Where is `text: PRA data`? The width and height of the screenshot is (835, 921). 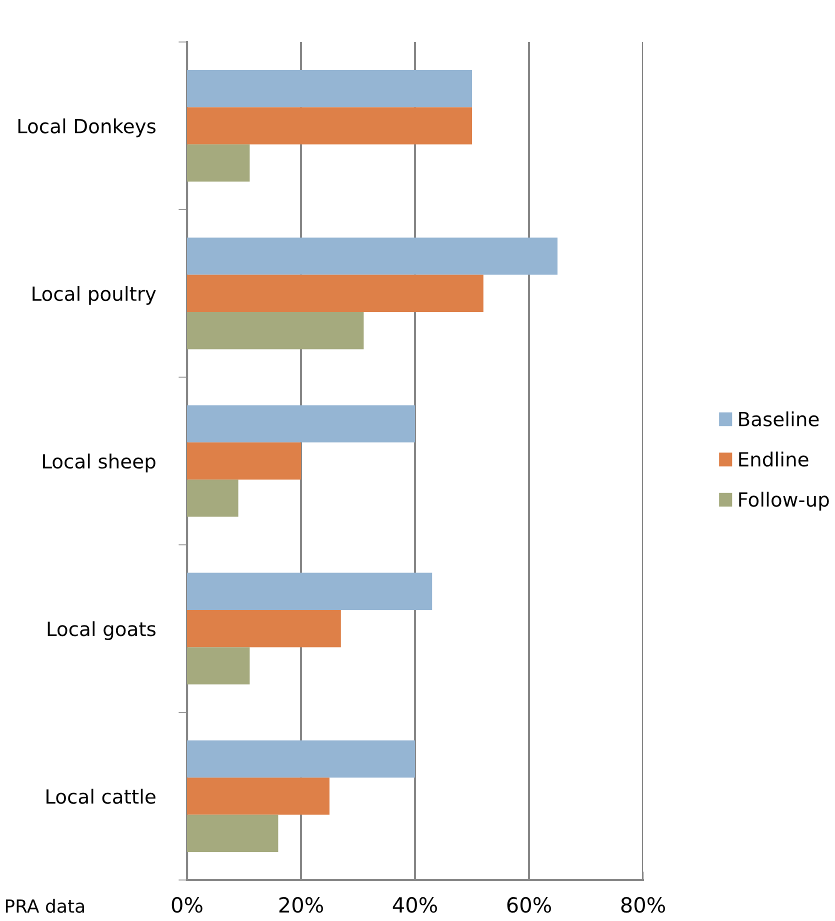 text: PRA data is located at coordinates (45, 905).